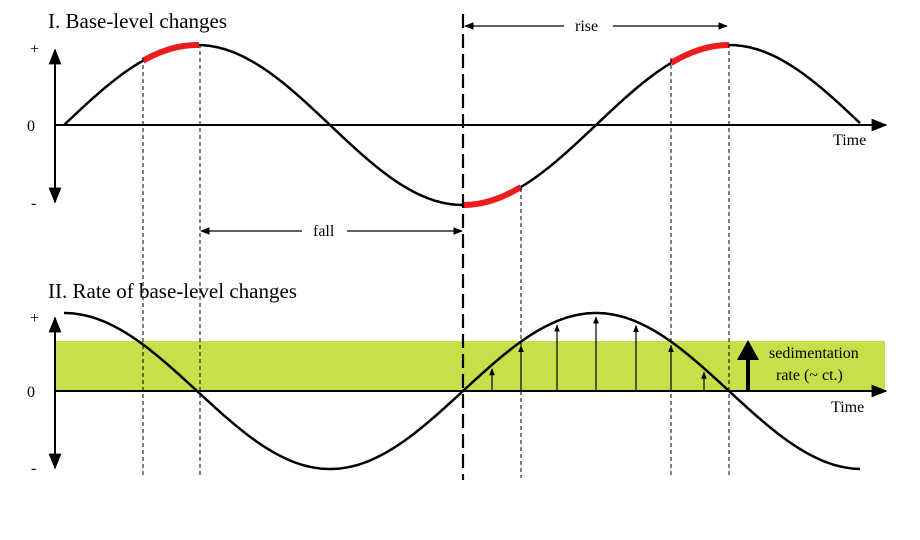  I want to click on top-y-plus: +, so click(34, 49).